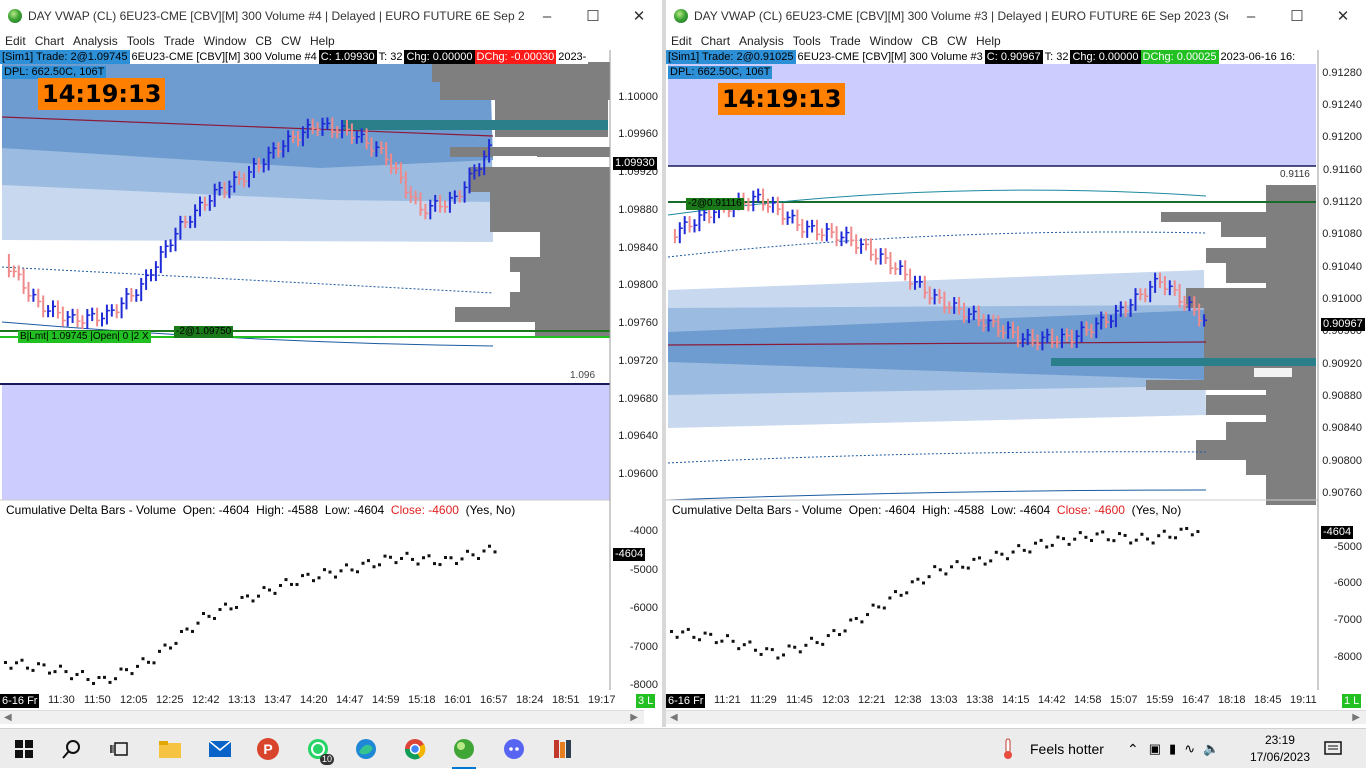 This screenshot has height=769, width=1366. What do you see at coordinates (882, 510) in the screenshot?
I see `delta-open: Open: -4604` at bounding box center [882, 510].